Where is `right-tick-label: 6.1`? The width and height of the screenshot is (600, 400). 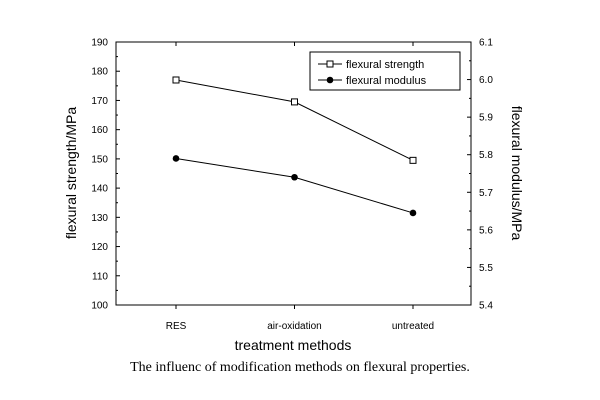 right-tick-label: 6.1 is located at coordinates (486, 43).